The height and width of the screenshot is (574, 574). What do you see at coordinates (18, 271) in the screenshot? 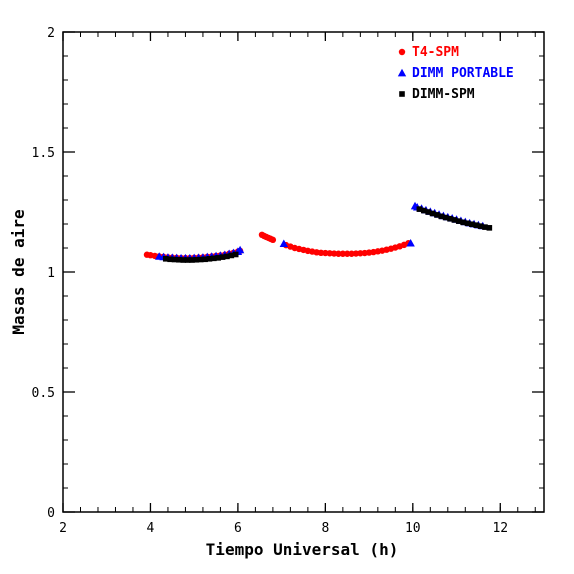
I see `y-axis-label: Masas de aire` at bounding box center [18, 271].